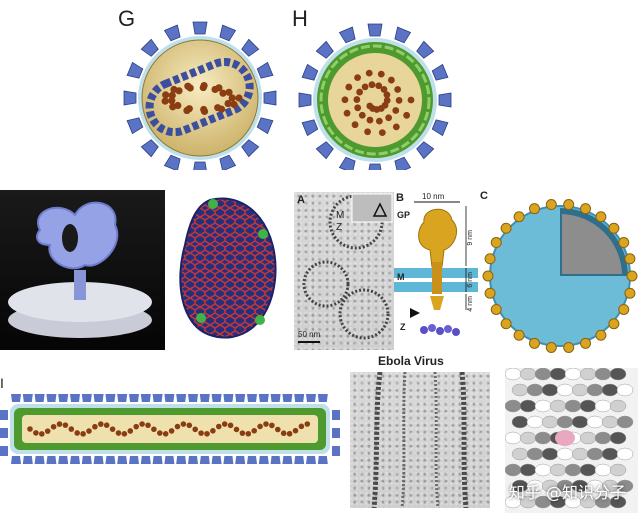 The image size is (638, 513). Describe the element at coordinates (592, 244) in the screenshot. I see `interior-rnp` at that location.